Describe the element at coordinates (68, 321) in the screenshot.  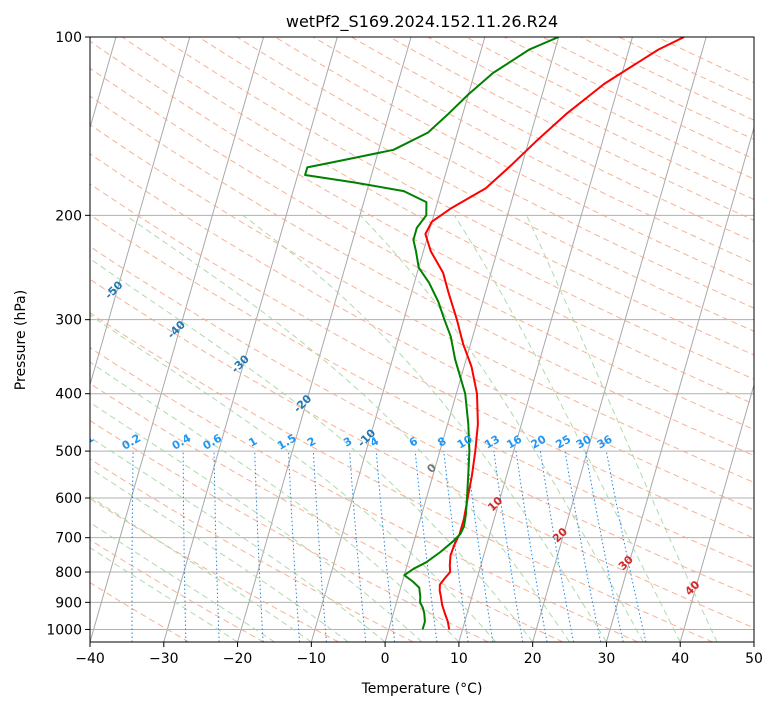
I see `y-tick-label: 300` at that location.